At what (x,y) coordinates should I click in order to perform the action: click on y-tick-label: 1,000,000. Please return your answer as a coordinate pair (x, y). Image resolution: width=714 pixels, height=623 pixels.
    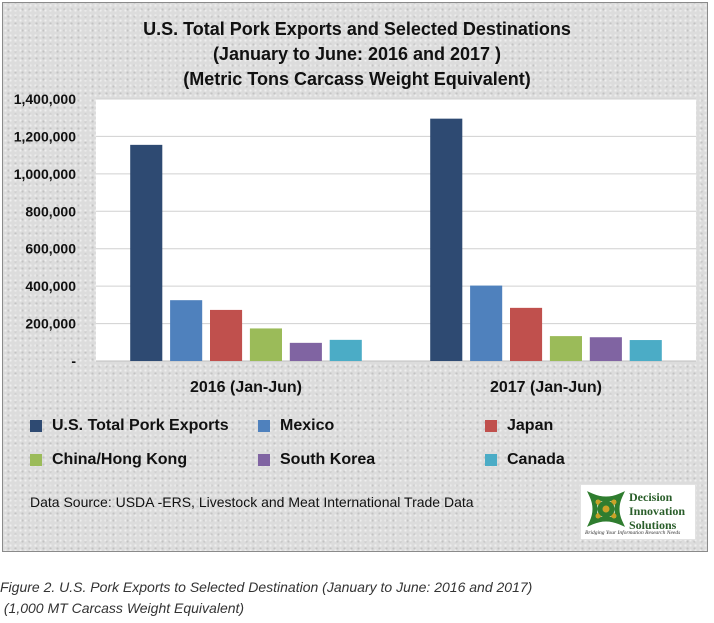
    Looking at the image, I should click on (45, 174).